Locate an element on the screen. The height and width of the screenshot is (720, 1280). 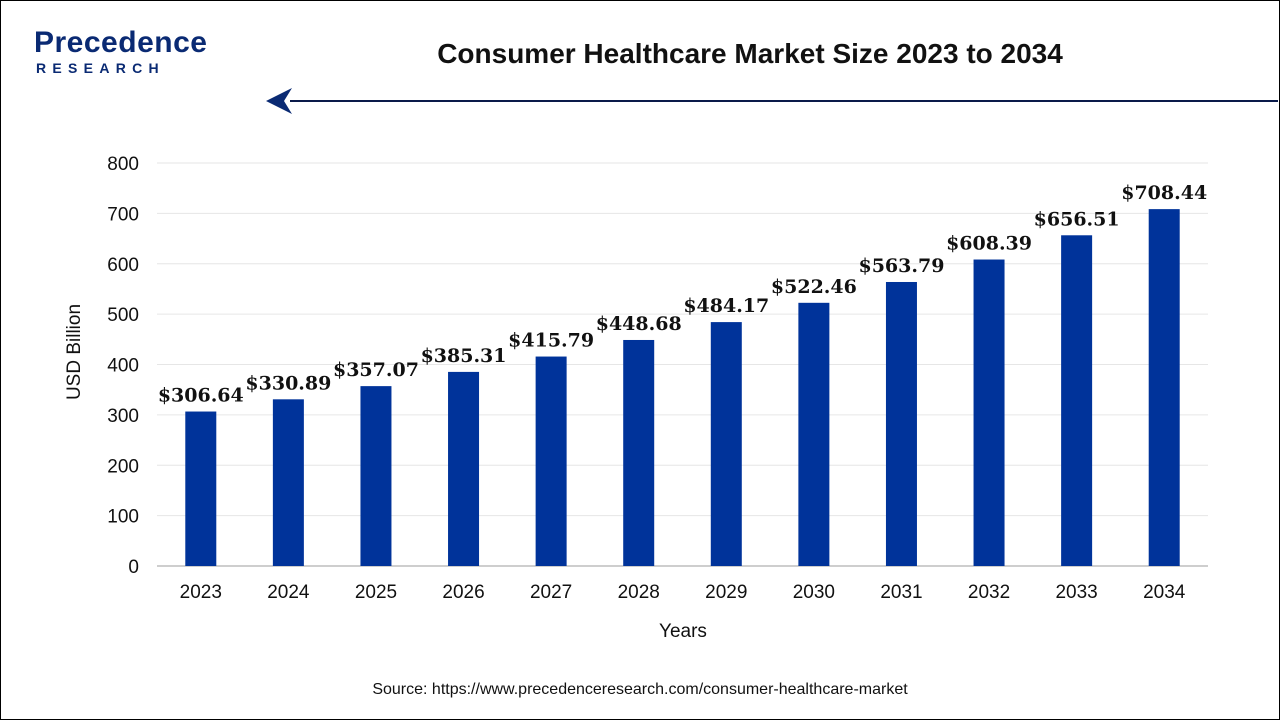
y-tick-label: 600 is located at coordinates (123, 265).